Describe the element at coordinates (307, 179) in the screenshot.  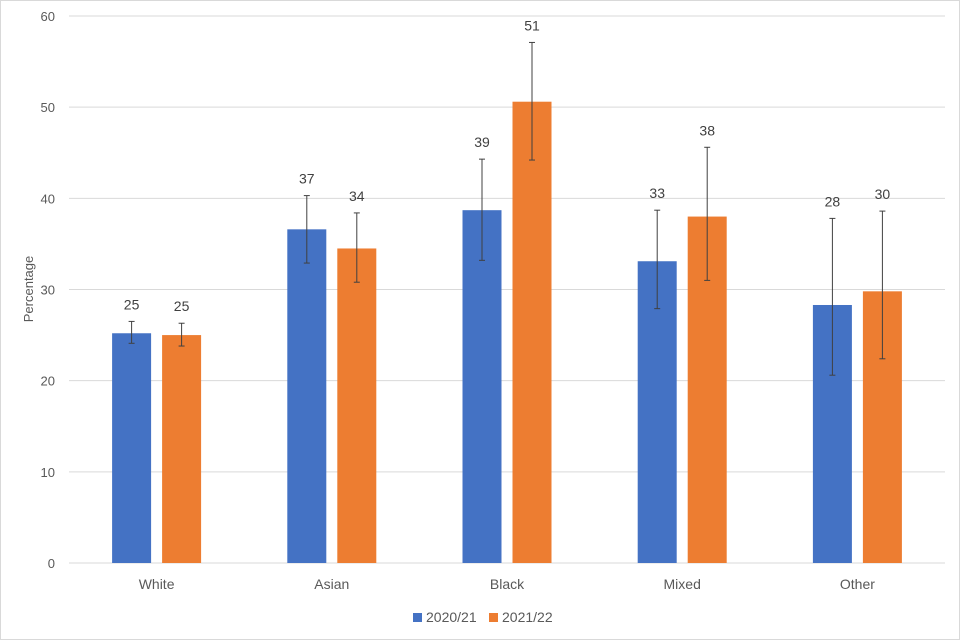
I see `data-label: 37` at that location.